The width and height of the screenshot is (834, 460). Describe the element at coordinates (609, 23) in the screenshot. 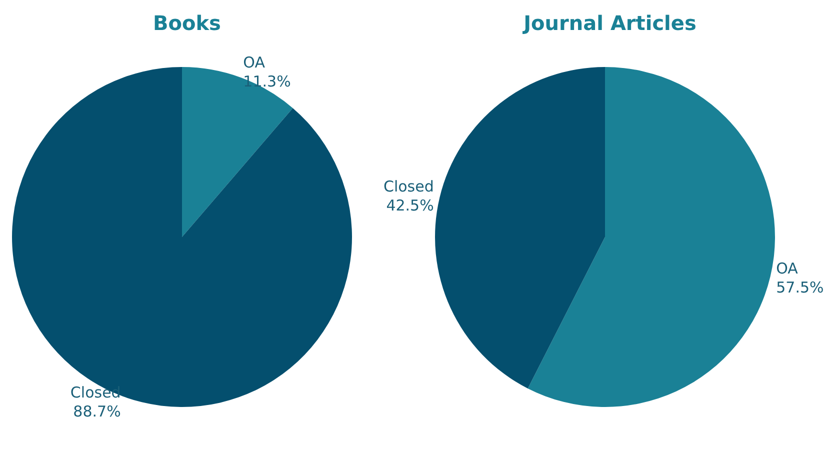

I see `chart-title: Journal Articles` at that location.